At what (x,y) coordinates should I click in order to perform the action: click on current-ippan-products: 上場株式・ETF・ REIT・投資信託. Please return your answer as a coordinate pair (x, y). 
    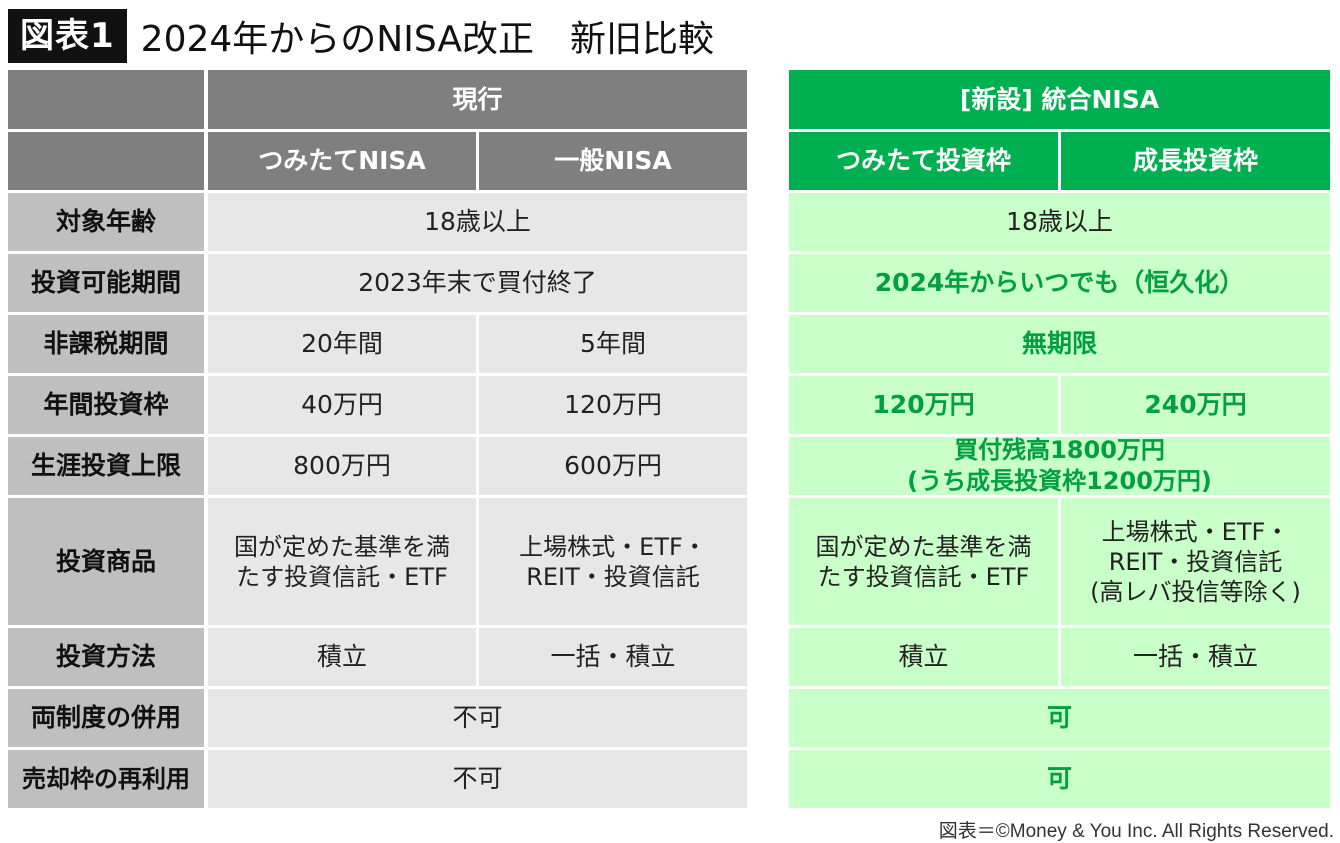
    Looking at the image, I should click on (613, 561).